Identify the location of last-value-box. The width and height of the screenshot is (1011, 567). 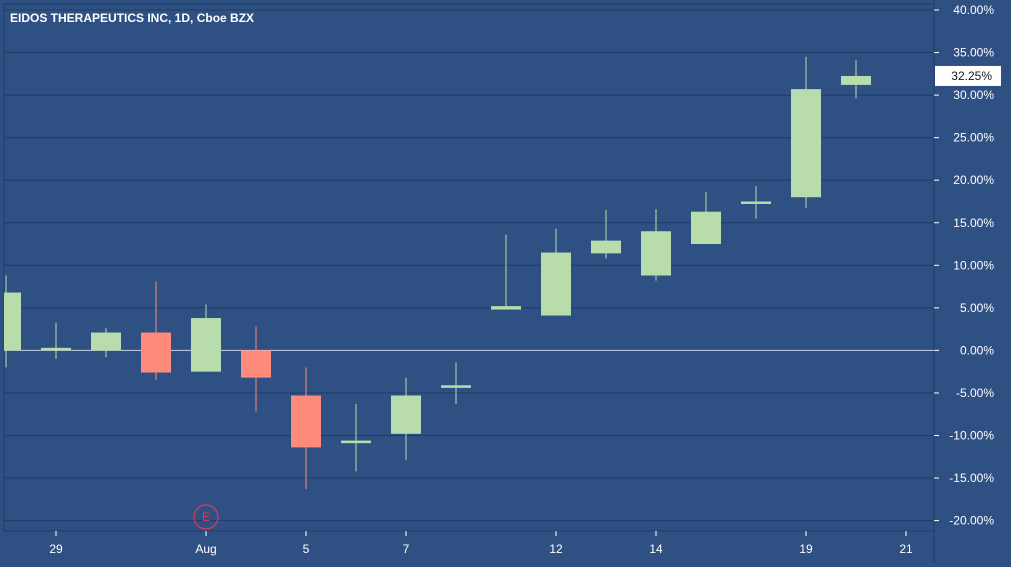
(968, 75).